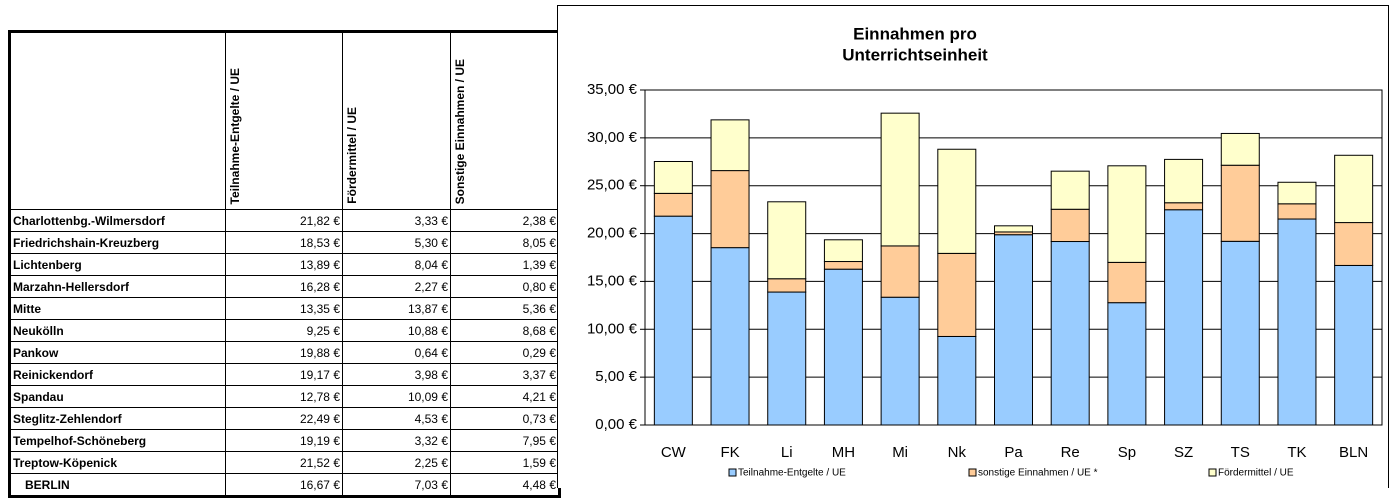 This screenshot has height=498, width=1389. I want to click on row-label: Tempelhof-Schöneberg, so click(117, 440).